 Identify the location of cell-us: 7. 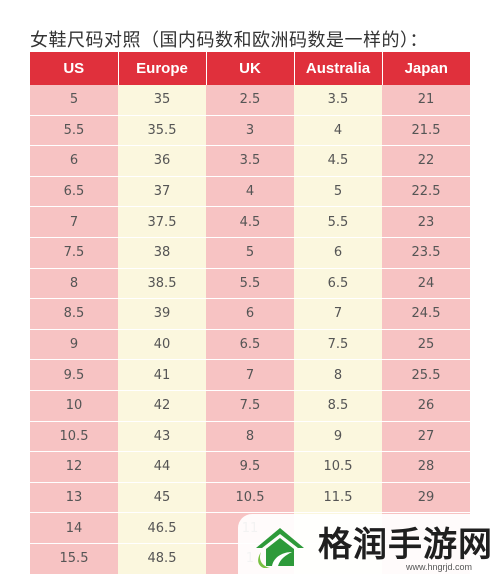
(74, 222).